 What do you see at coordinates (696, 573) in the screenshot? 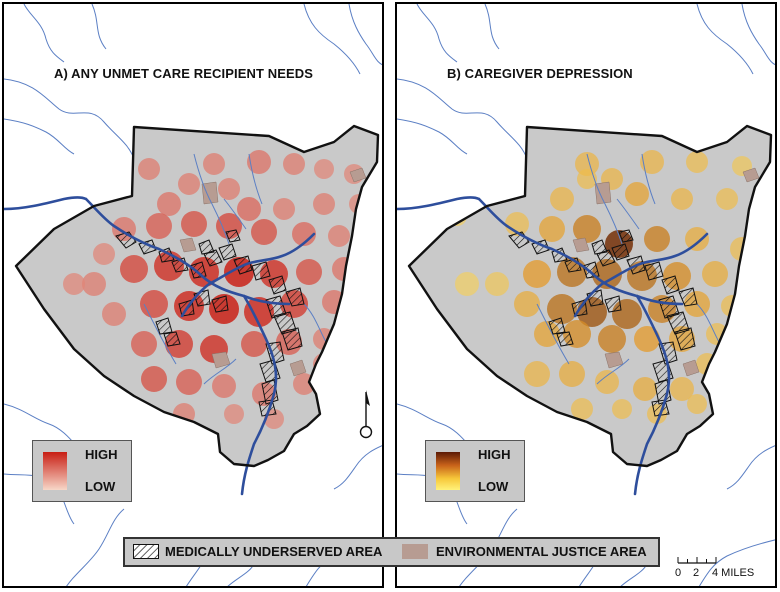
I see `scale-label-2: 2` at bounding box center [696, 573].